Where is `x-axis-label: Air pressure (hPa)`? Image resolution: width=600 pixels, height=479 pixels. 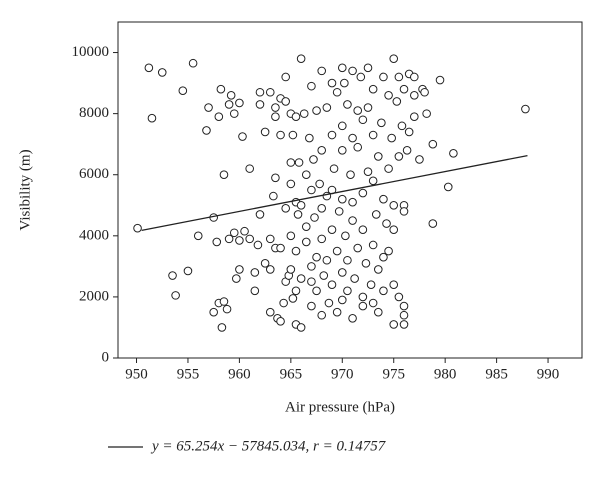
x-axis-label: Air pressure (hPa) is located at coordinates (340, 407).